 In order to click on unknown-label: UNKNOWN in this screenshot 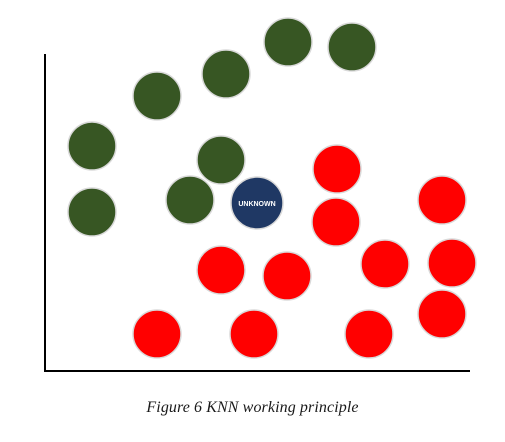, I will do `click(256, 204)`.